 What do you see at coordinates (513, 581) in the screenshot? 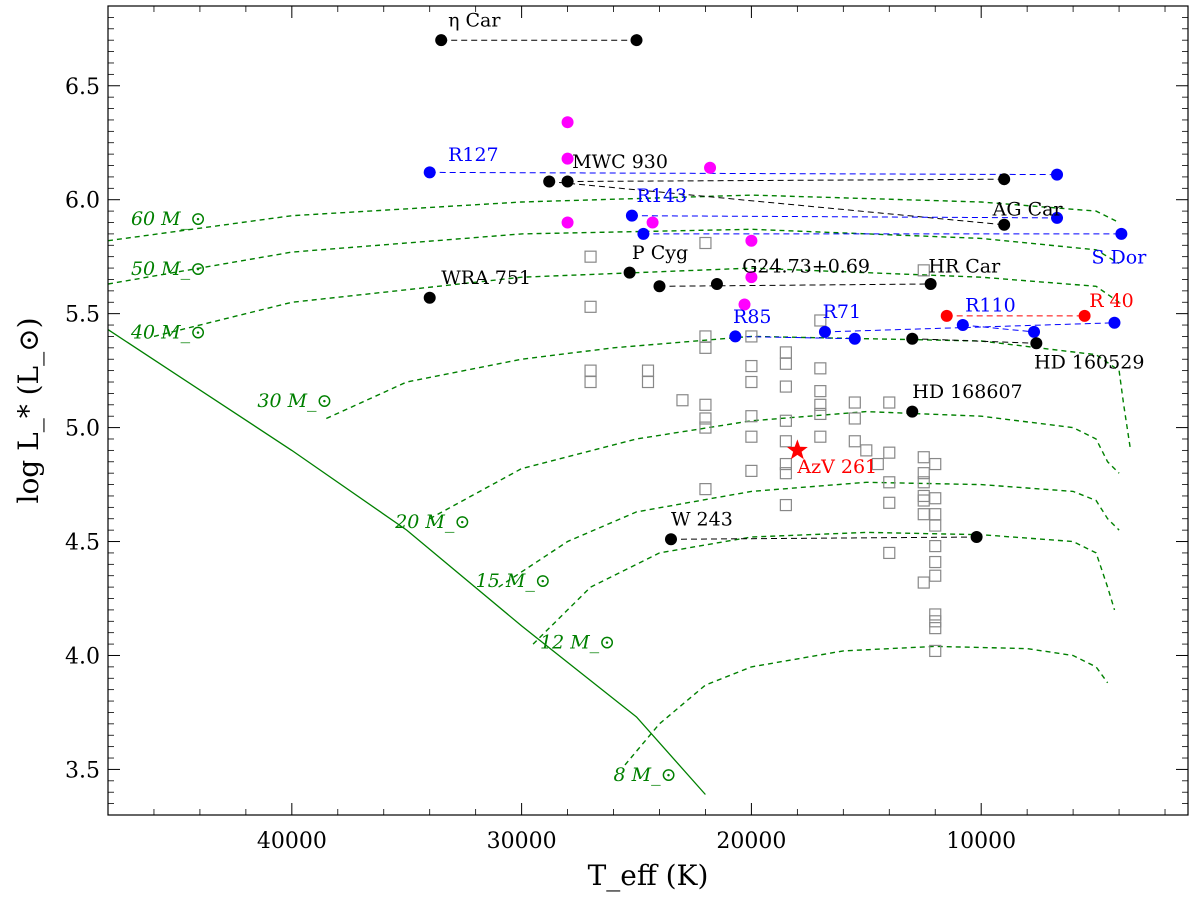
I see `track-label-15-m: 15 M_⊙` at bounding box center [513, 581].